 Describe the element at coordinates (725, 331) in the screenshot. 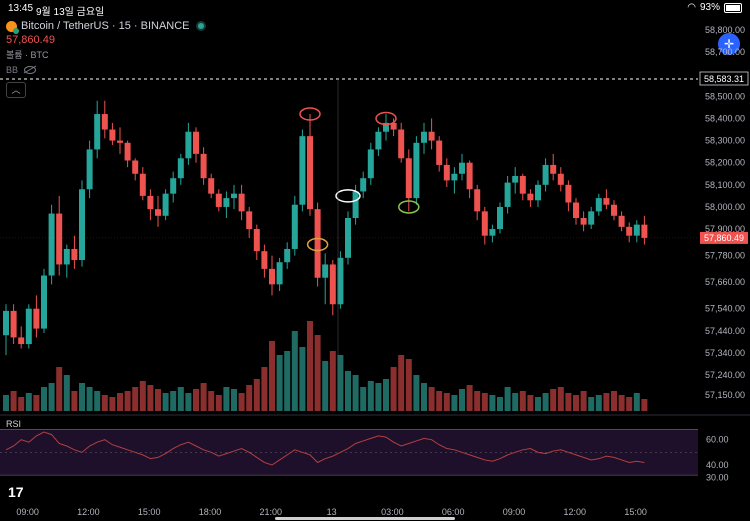

I see `y-tick-label: 57,440.00` at that location.